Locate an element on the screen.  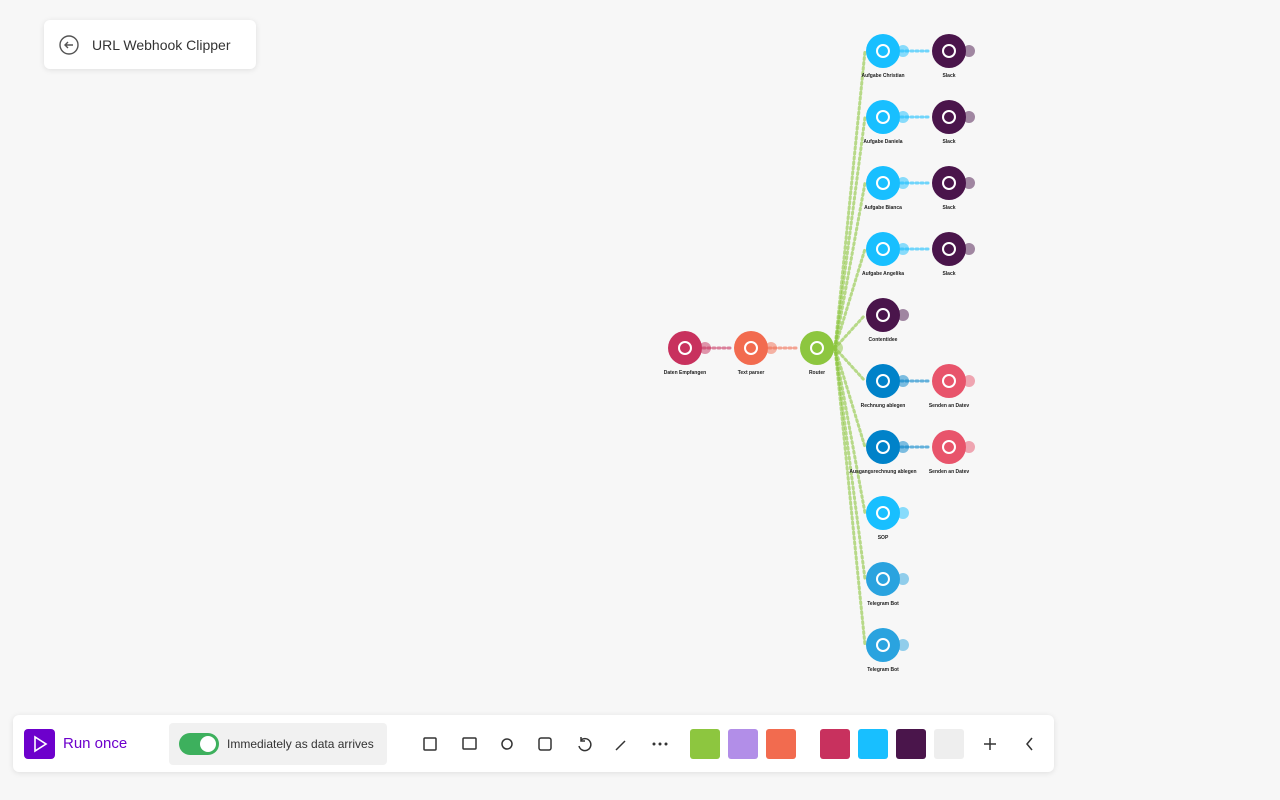
back-button is located at coordinates (69, 45).